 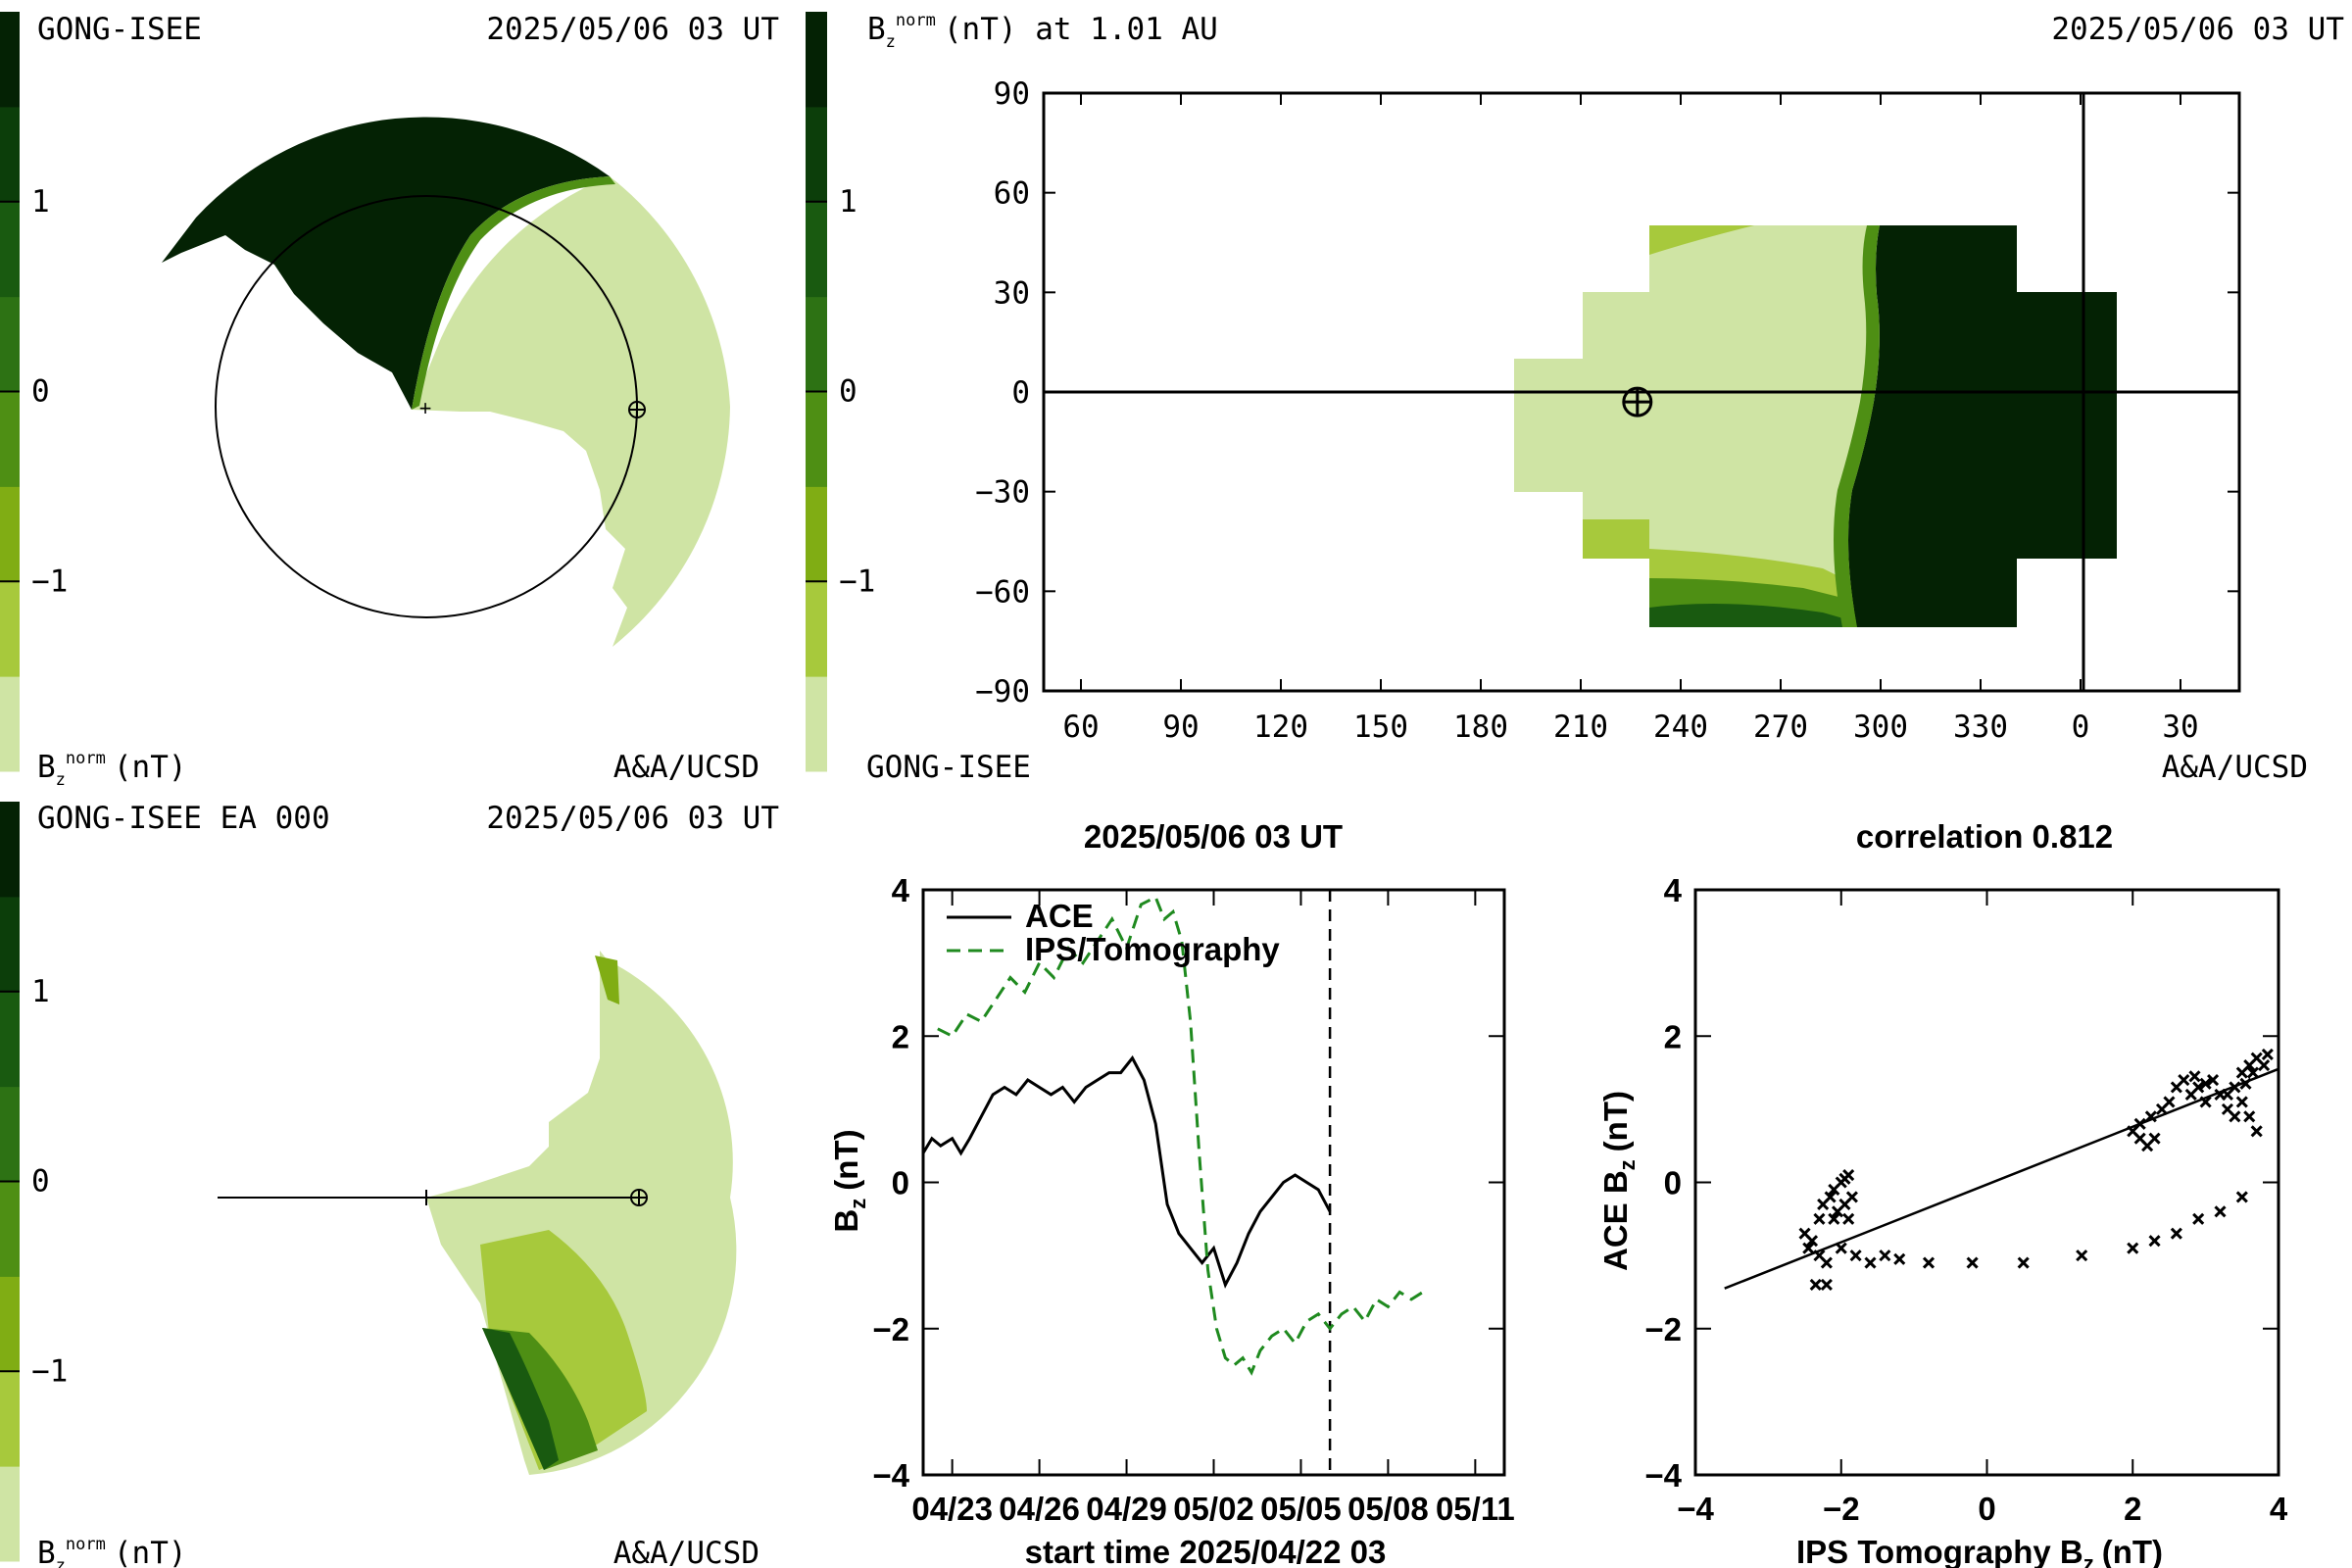 I want to click on y-tick-label: 60, so click(x=1012, y=194).